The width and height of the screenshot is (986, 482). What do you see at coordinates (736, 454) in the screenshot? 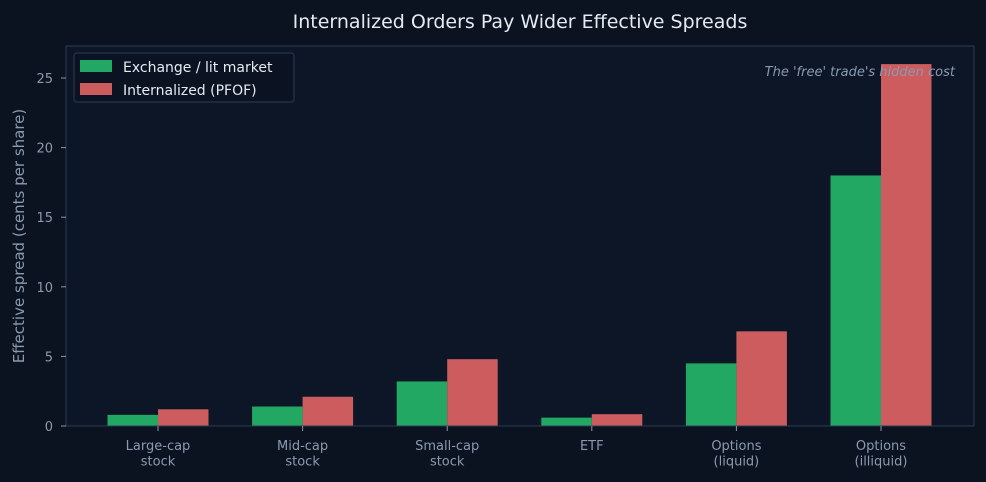
I see `x-tick-label: Options (liquid)` at bounding box center [736, 454].